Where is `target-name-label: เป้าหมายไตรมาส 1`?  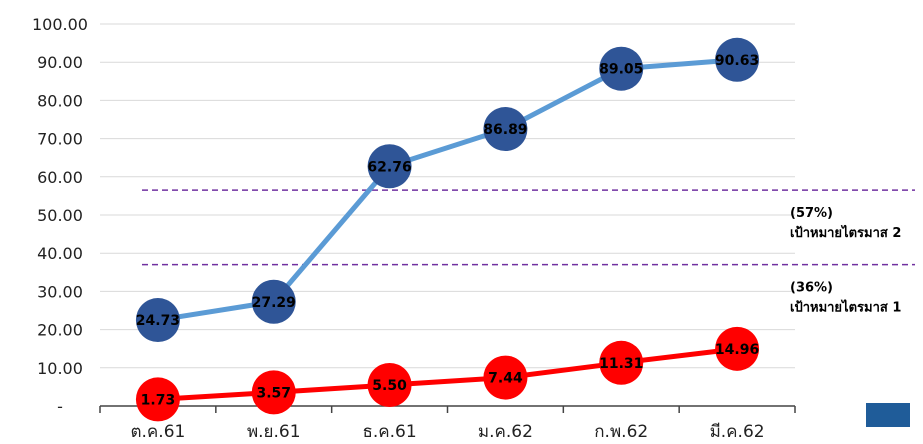
target-name-label: เป้าหมายไตรมาส 1 is located at coordinates (845, 307).